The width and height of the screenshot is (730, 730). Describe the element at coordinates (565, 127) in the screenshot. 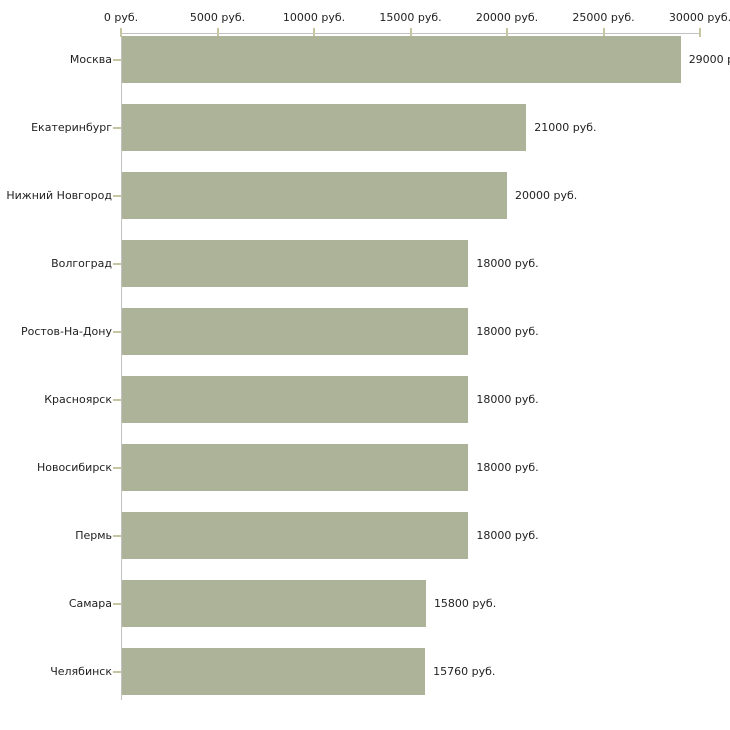

I see `value-label: 21000 руб.` at that location.